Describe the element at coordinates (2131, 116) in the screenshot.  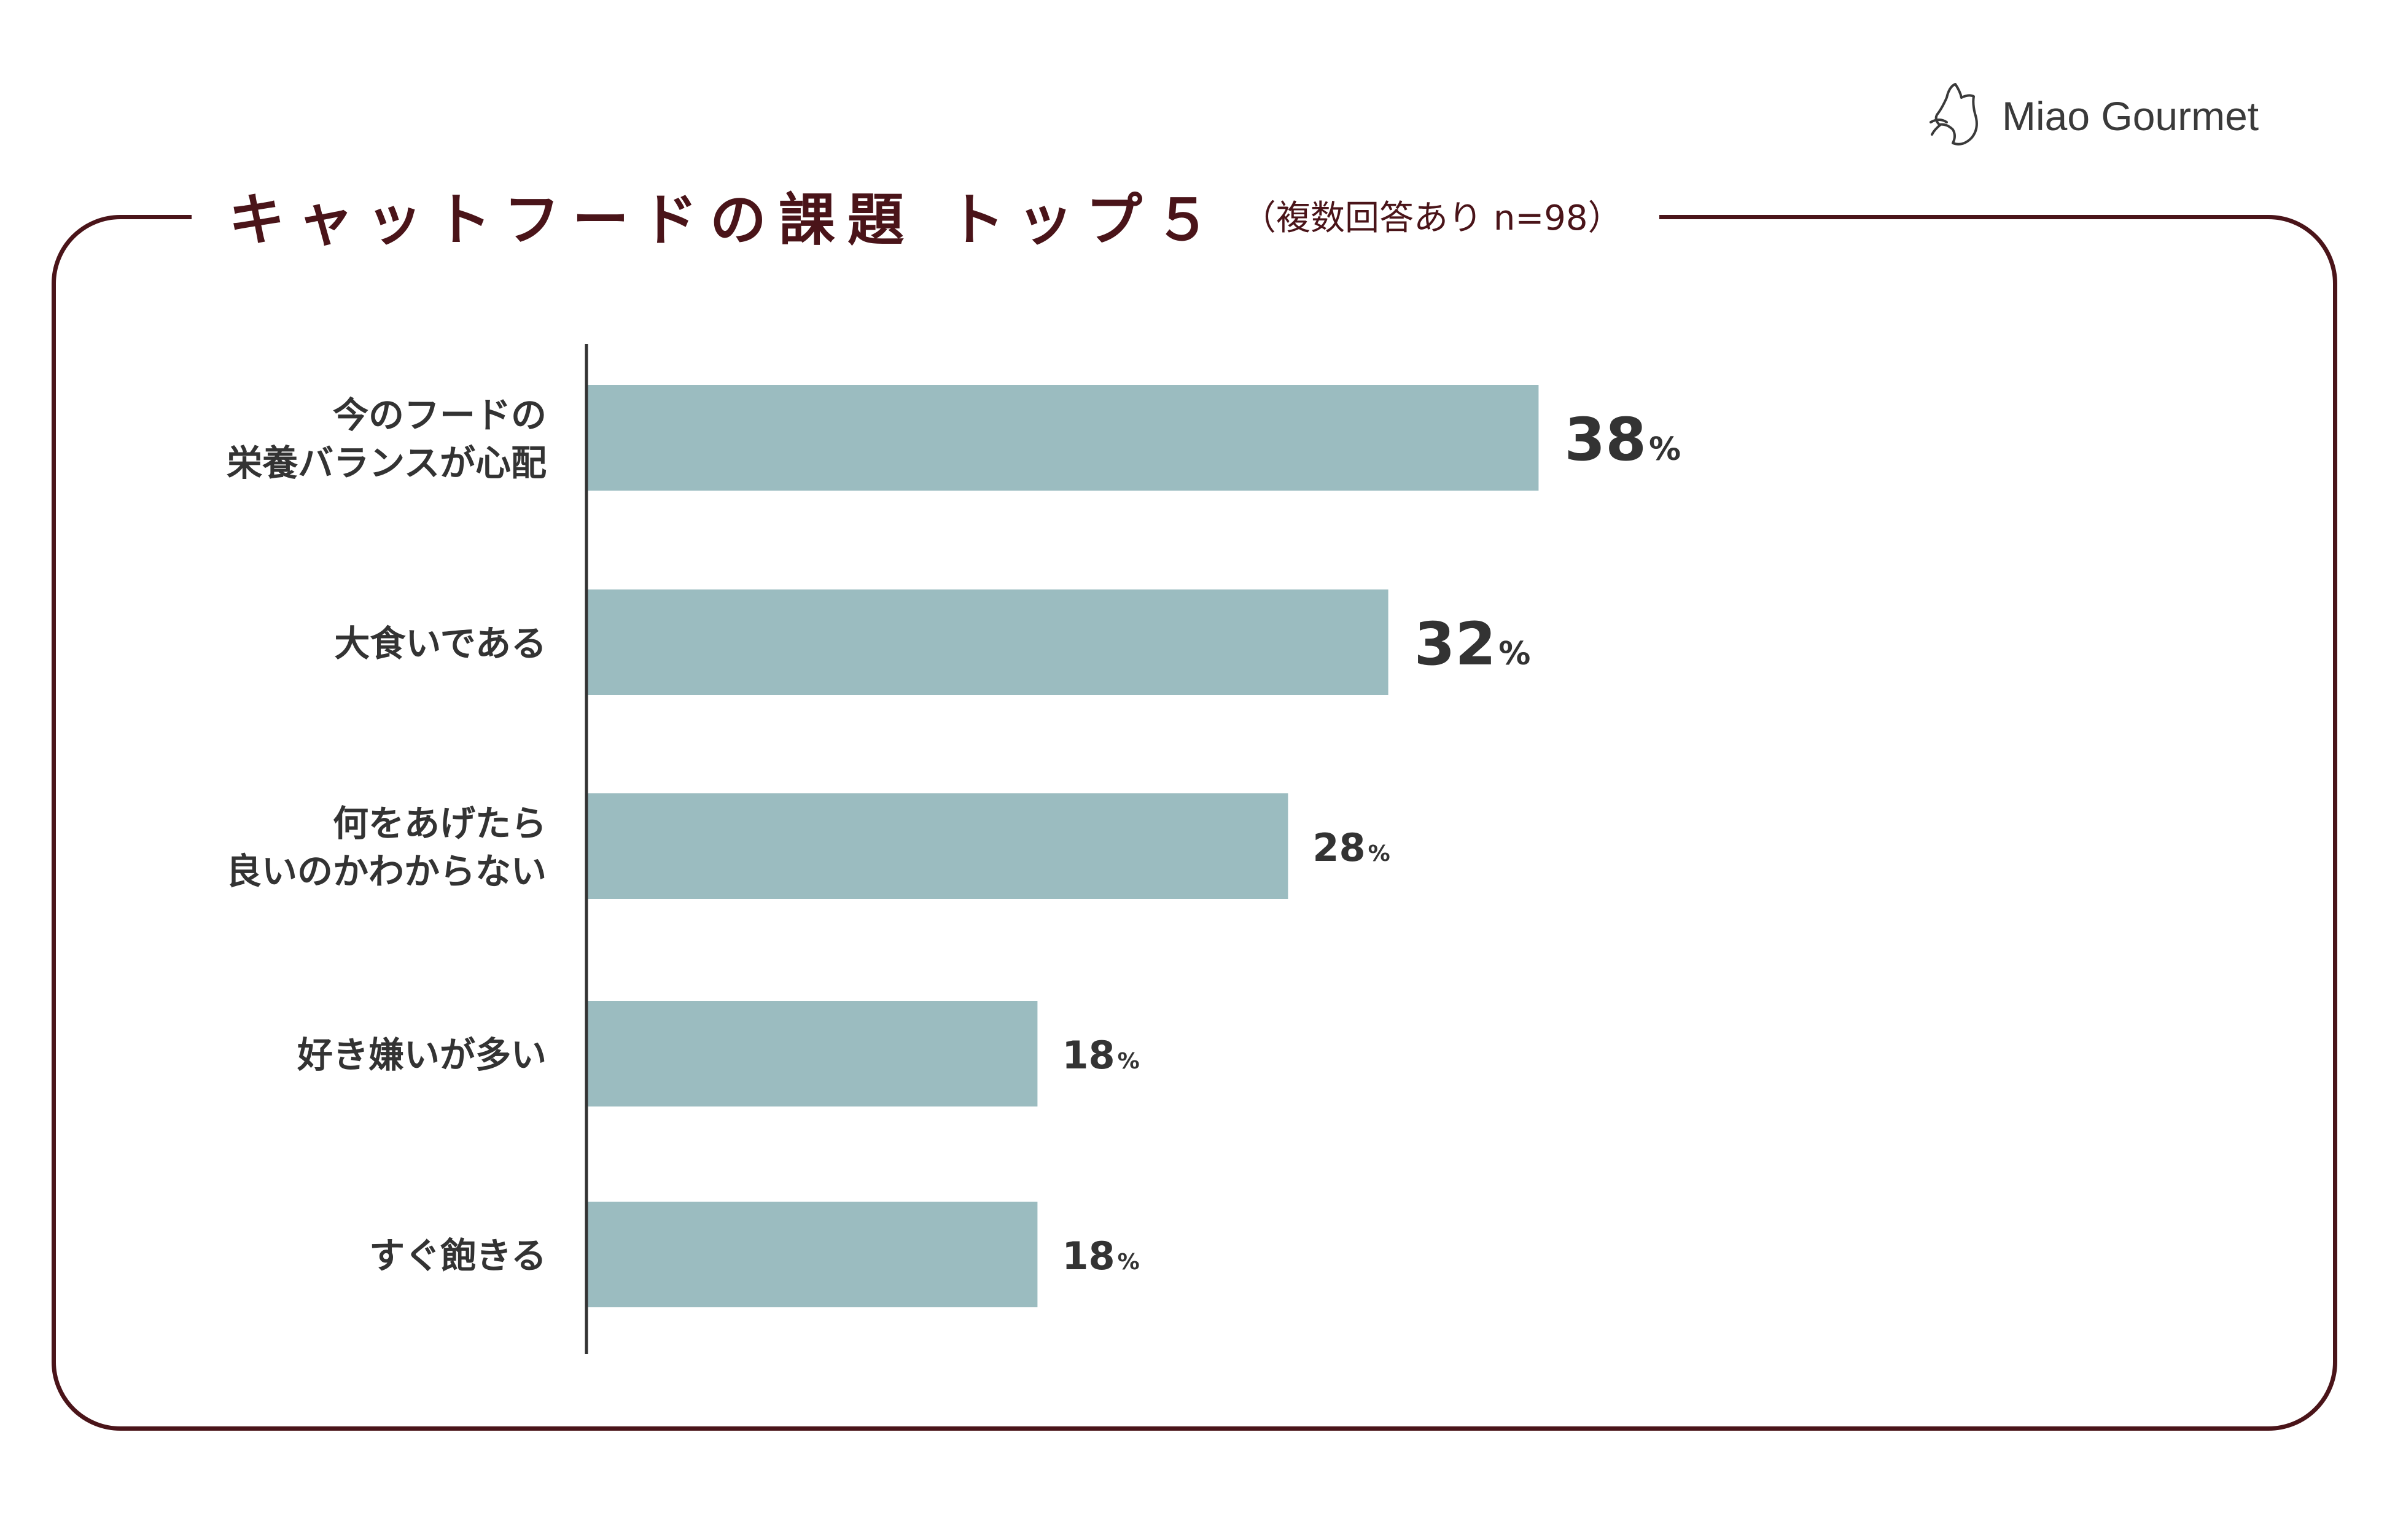
I see `brand-name: Miao Gourmet` at that location.